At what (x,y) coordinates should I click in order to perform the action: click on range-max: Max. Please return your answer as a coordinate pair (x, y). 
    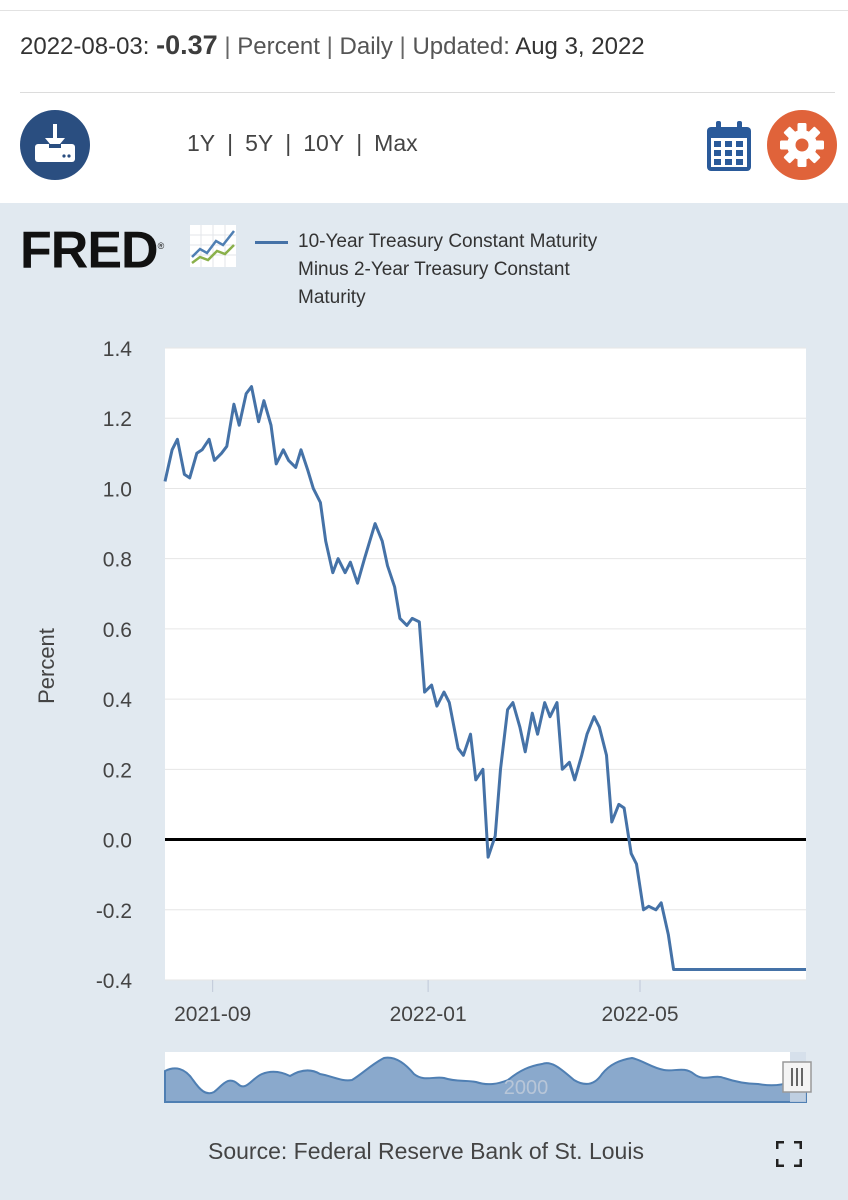
    Looking at the image, I should click on (396, 143).